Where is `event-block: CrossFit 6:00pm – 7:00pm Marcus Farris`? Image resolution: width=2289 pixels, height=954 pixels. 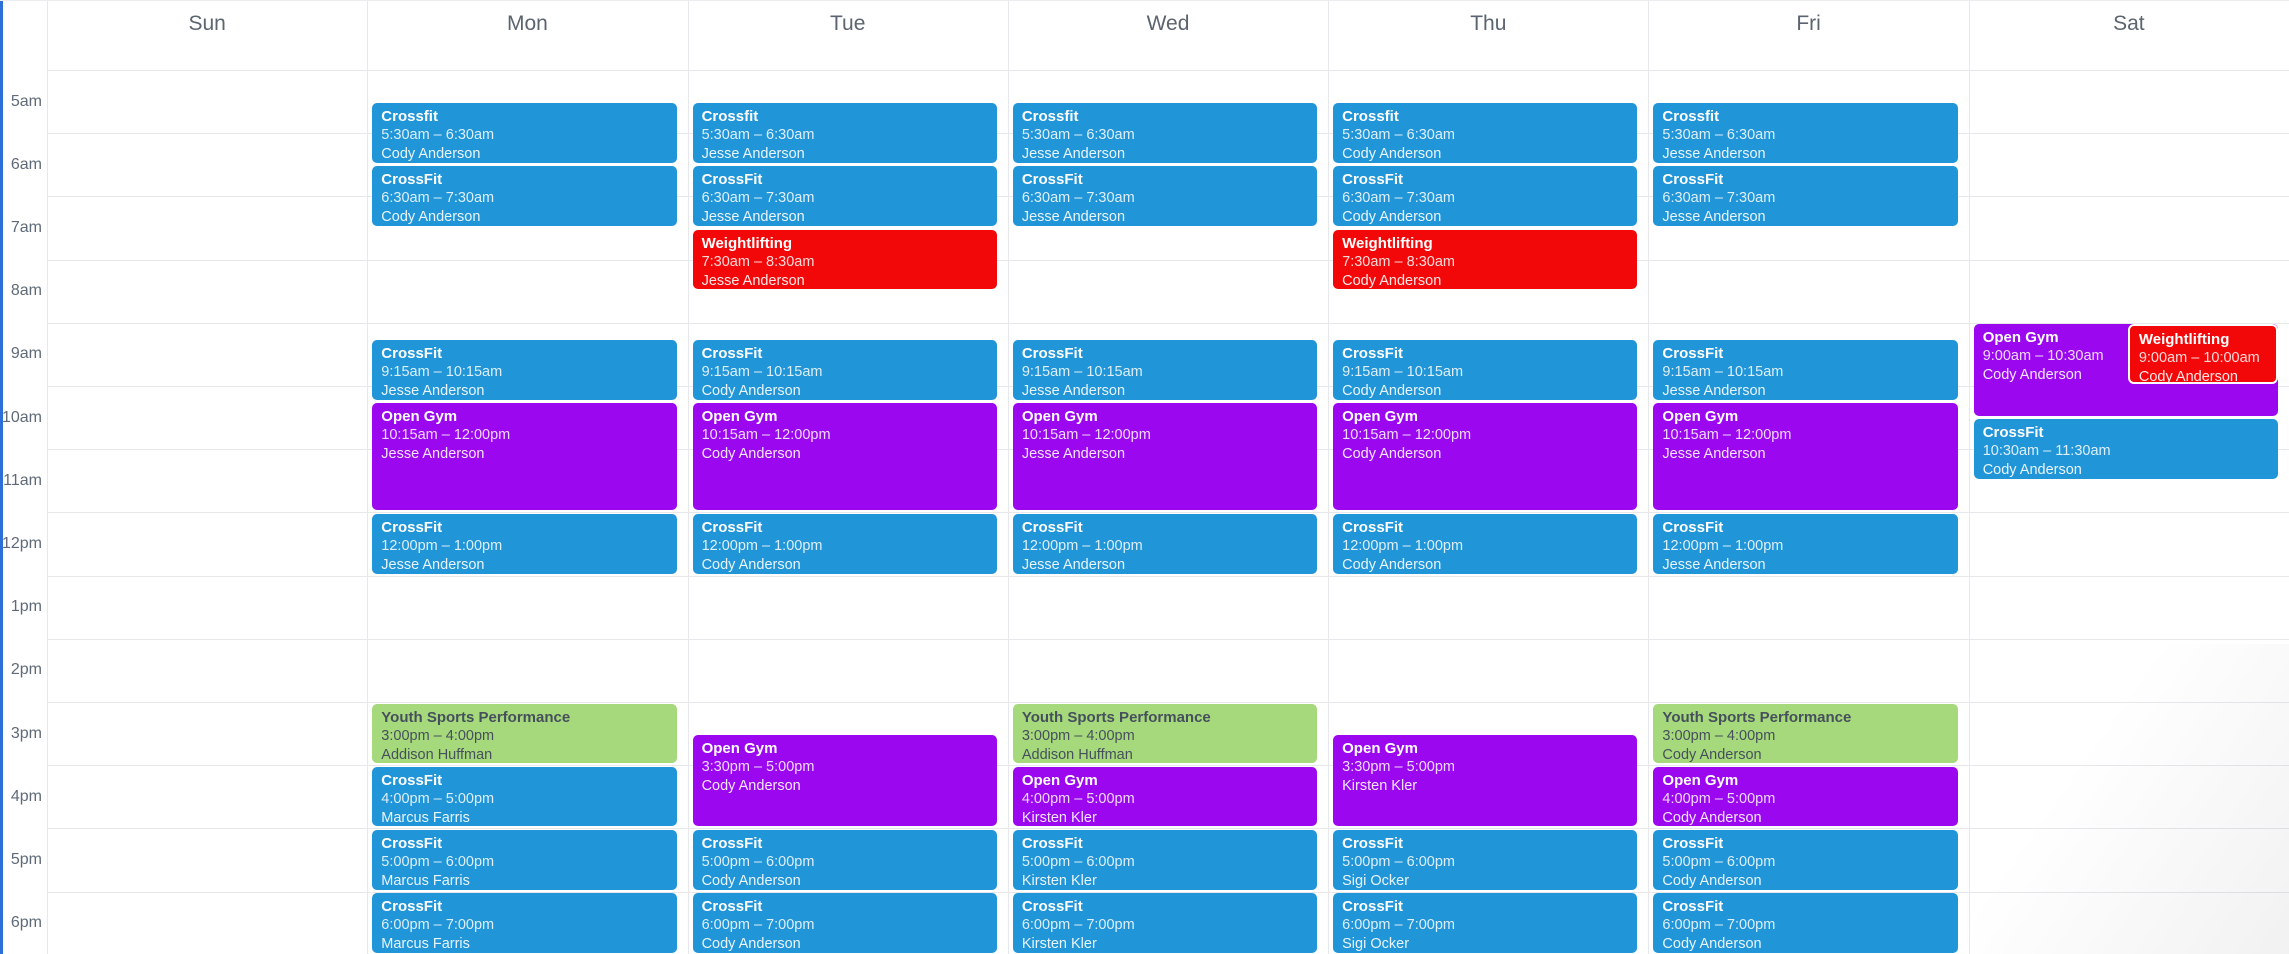 event-block: CrossFit 6:00pm – 7:00pm Marcus Farris is located at coordinates (524, 923).